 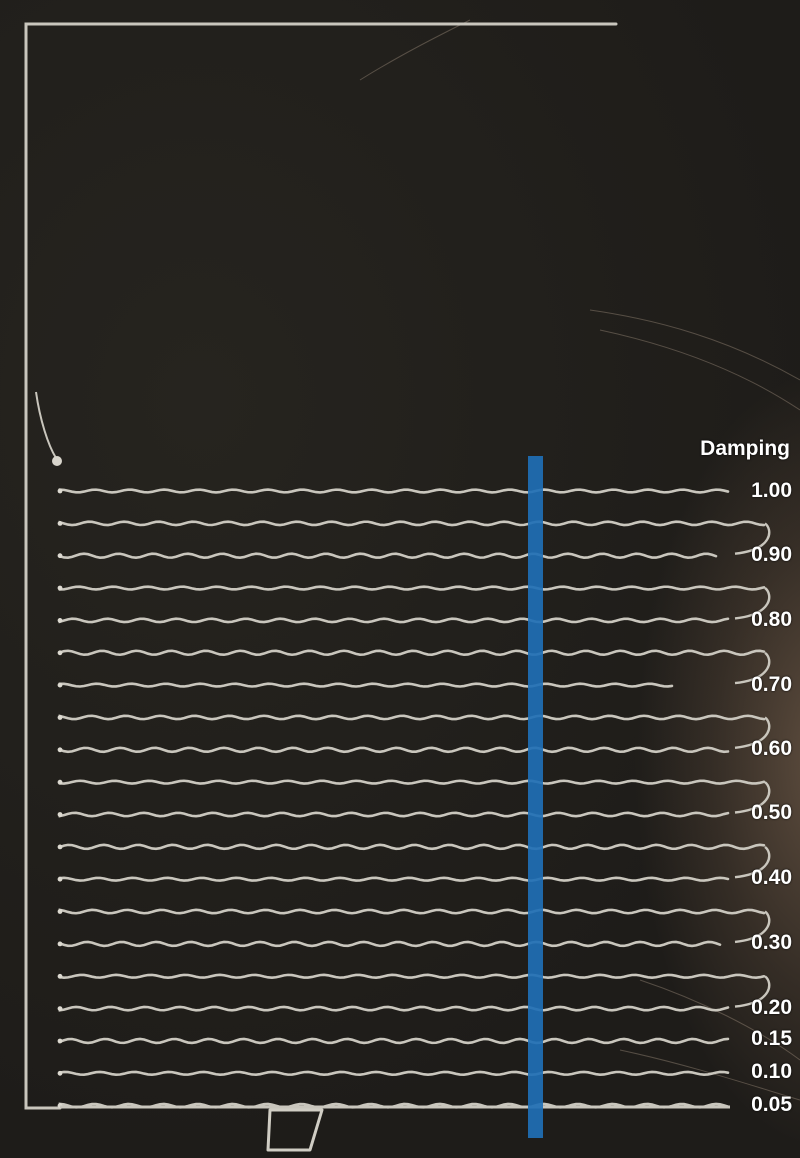 I want to click on damping-label: 0.10, so click(x=771, y=1071).